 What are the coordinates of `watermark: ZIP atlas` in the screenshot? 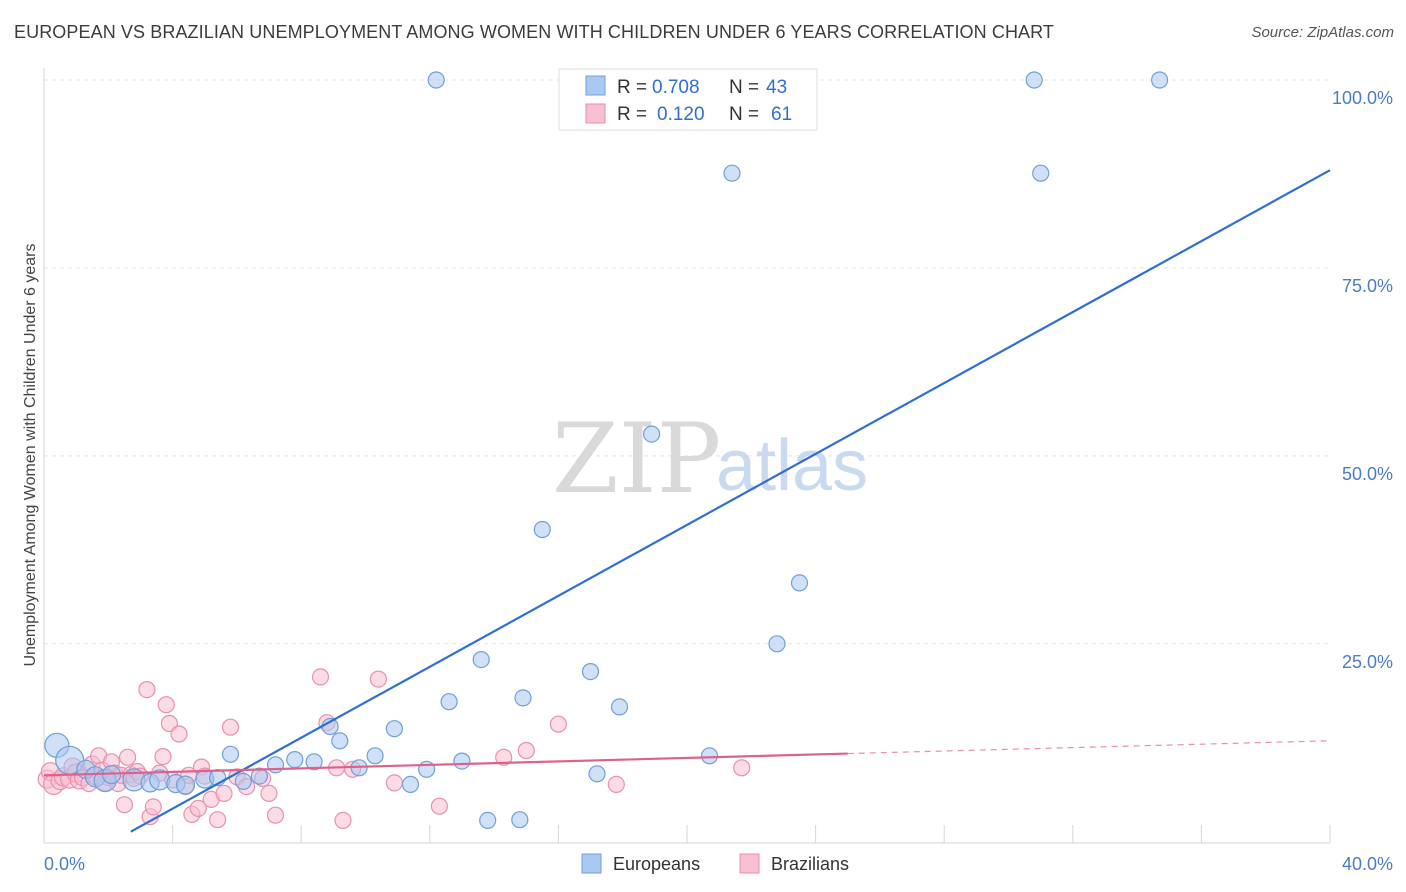 It's located at (710, 459).